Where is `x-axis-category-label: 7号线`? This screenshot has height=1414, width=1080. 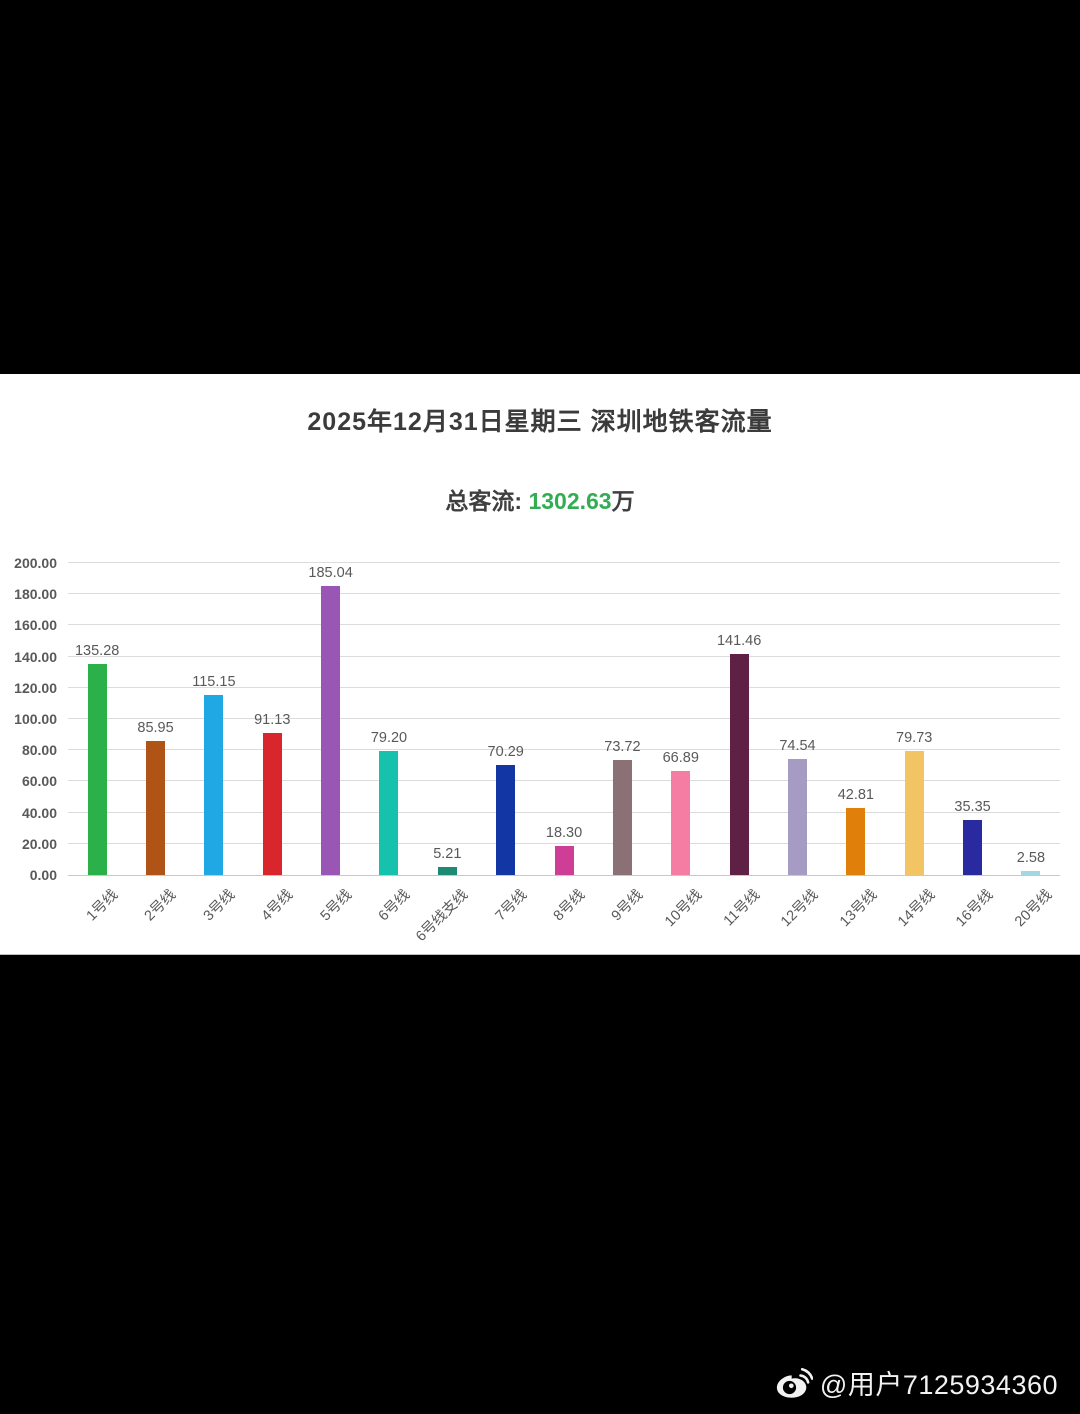
x-axis-category-label: 7号线 is located at coordinates (511, 905).